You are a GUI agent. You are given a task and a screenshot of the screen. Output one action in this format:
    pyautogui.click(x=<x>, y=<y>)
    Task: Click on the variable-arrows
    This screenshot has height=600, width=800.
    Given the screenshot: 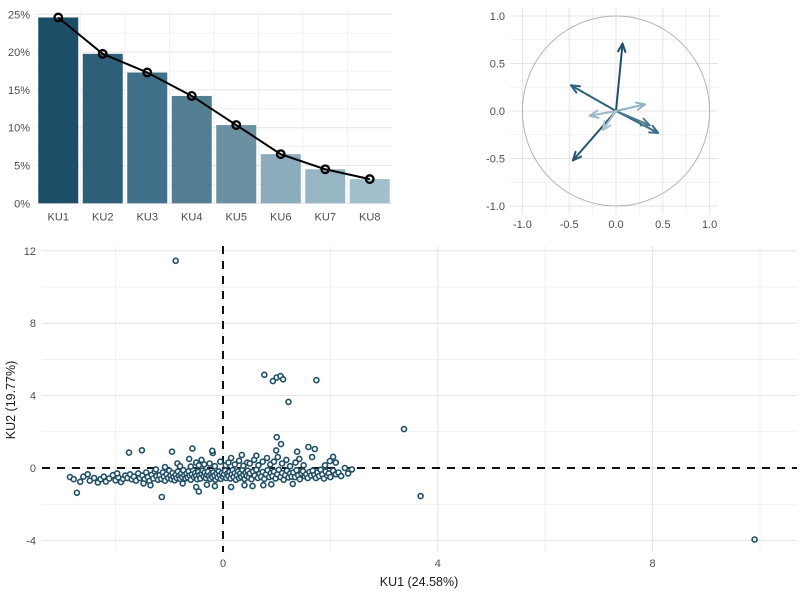 What is the action you would take?
    pyautogui.click(x=615, y=102)
    